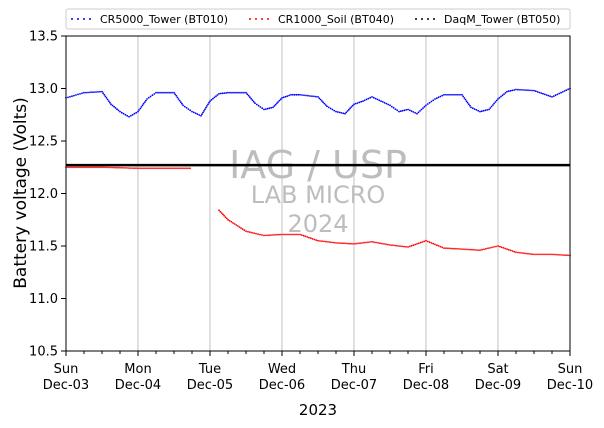  What do you see at coordinates (209, 369) in the screenshot?
I see `x-tick-label-day: Tue` at bounding box center [209, 369].